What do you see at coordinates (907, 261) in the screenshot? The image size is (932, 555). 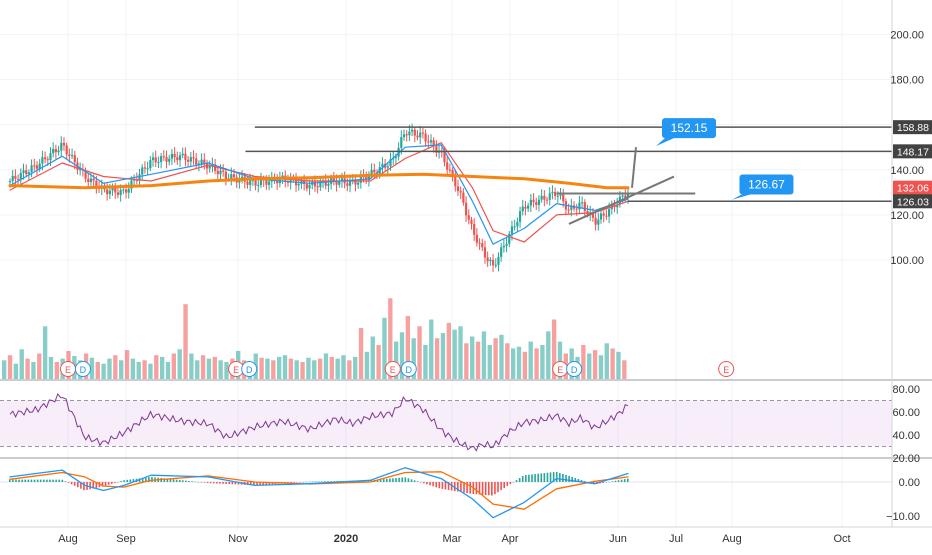 I see `price-axis-tick-label: 100.00` at bounding box center [907, 261].